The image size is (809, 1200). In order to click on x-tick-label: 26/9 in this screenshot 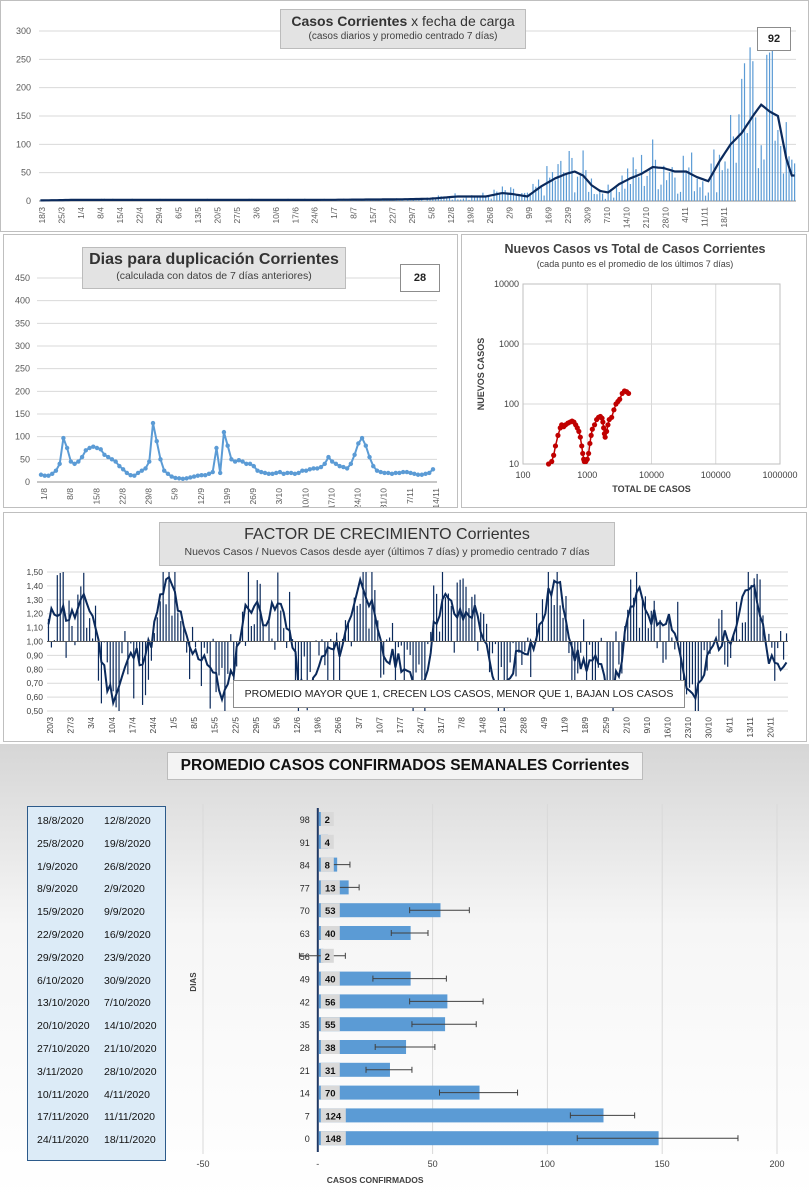, I will do `click(253, 496)`.